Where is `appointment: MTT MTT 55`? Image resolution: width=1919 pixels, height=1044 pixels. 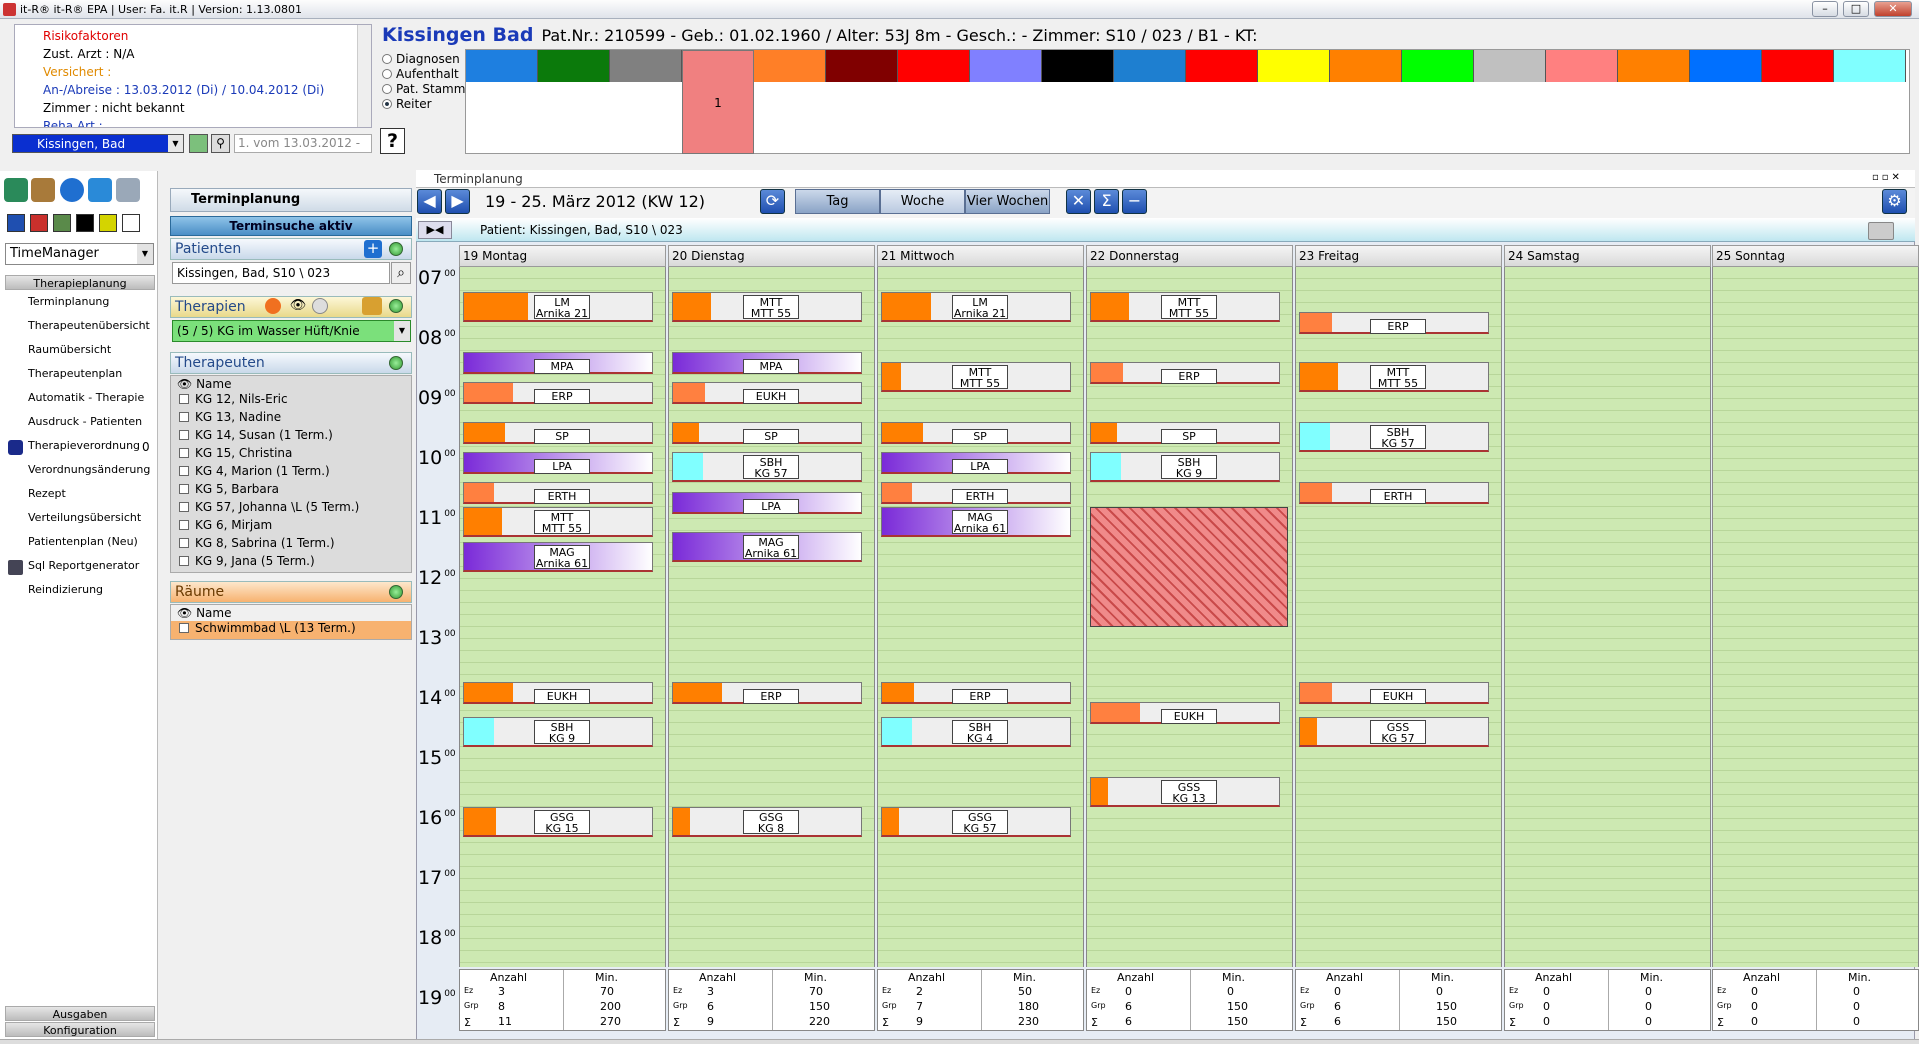 appointment: MTT MTT 55 is located at coordinates (976, 377).